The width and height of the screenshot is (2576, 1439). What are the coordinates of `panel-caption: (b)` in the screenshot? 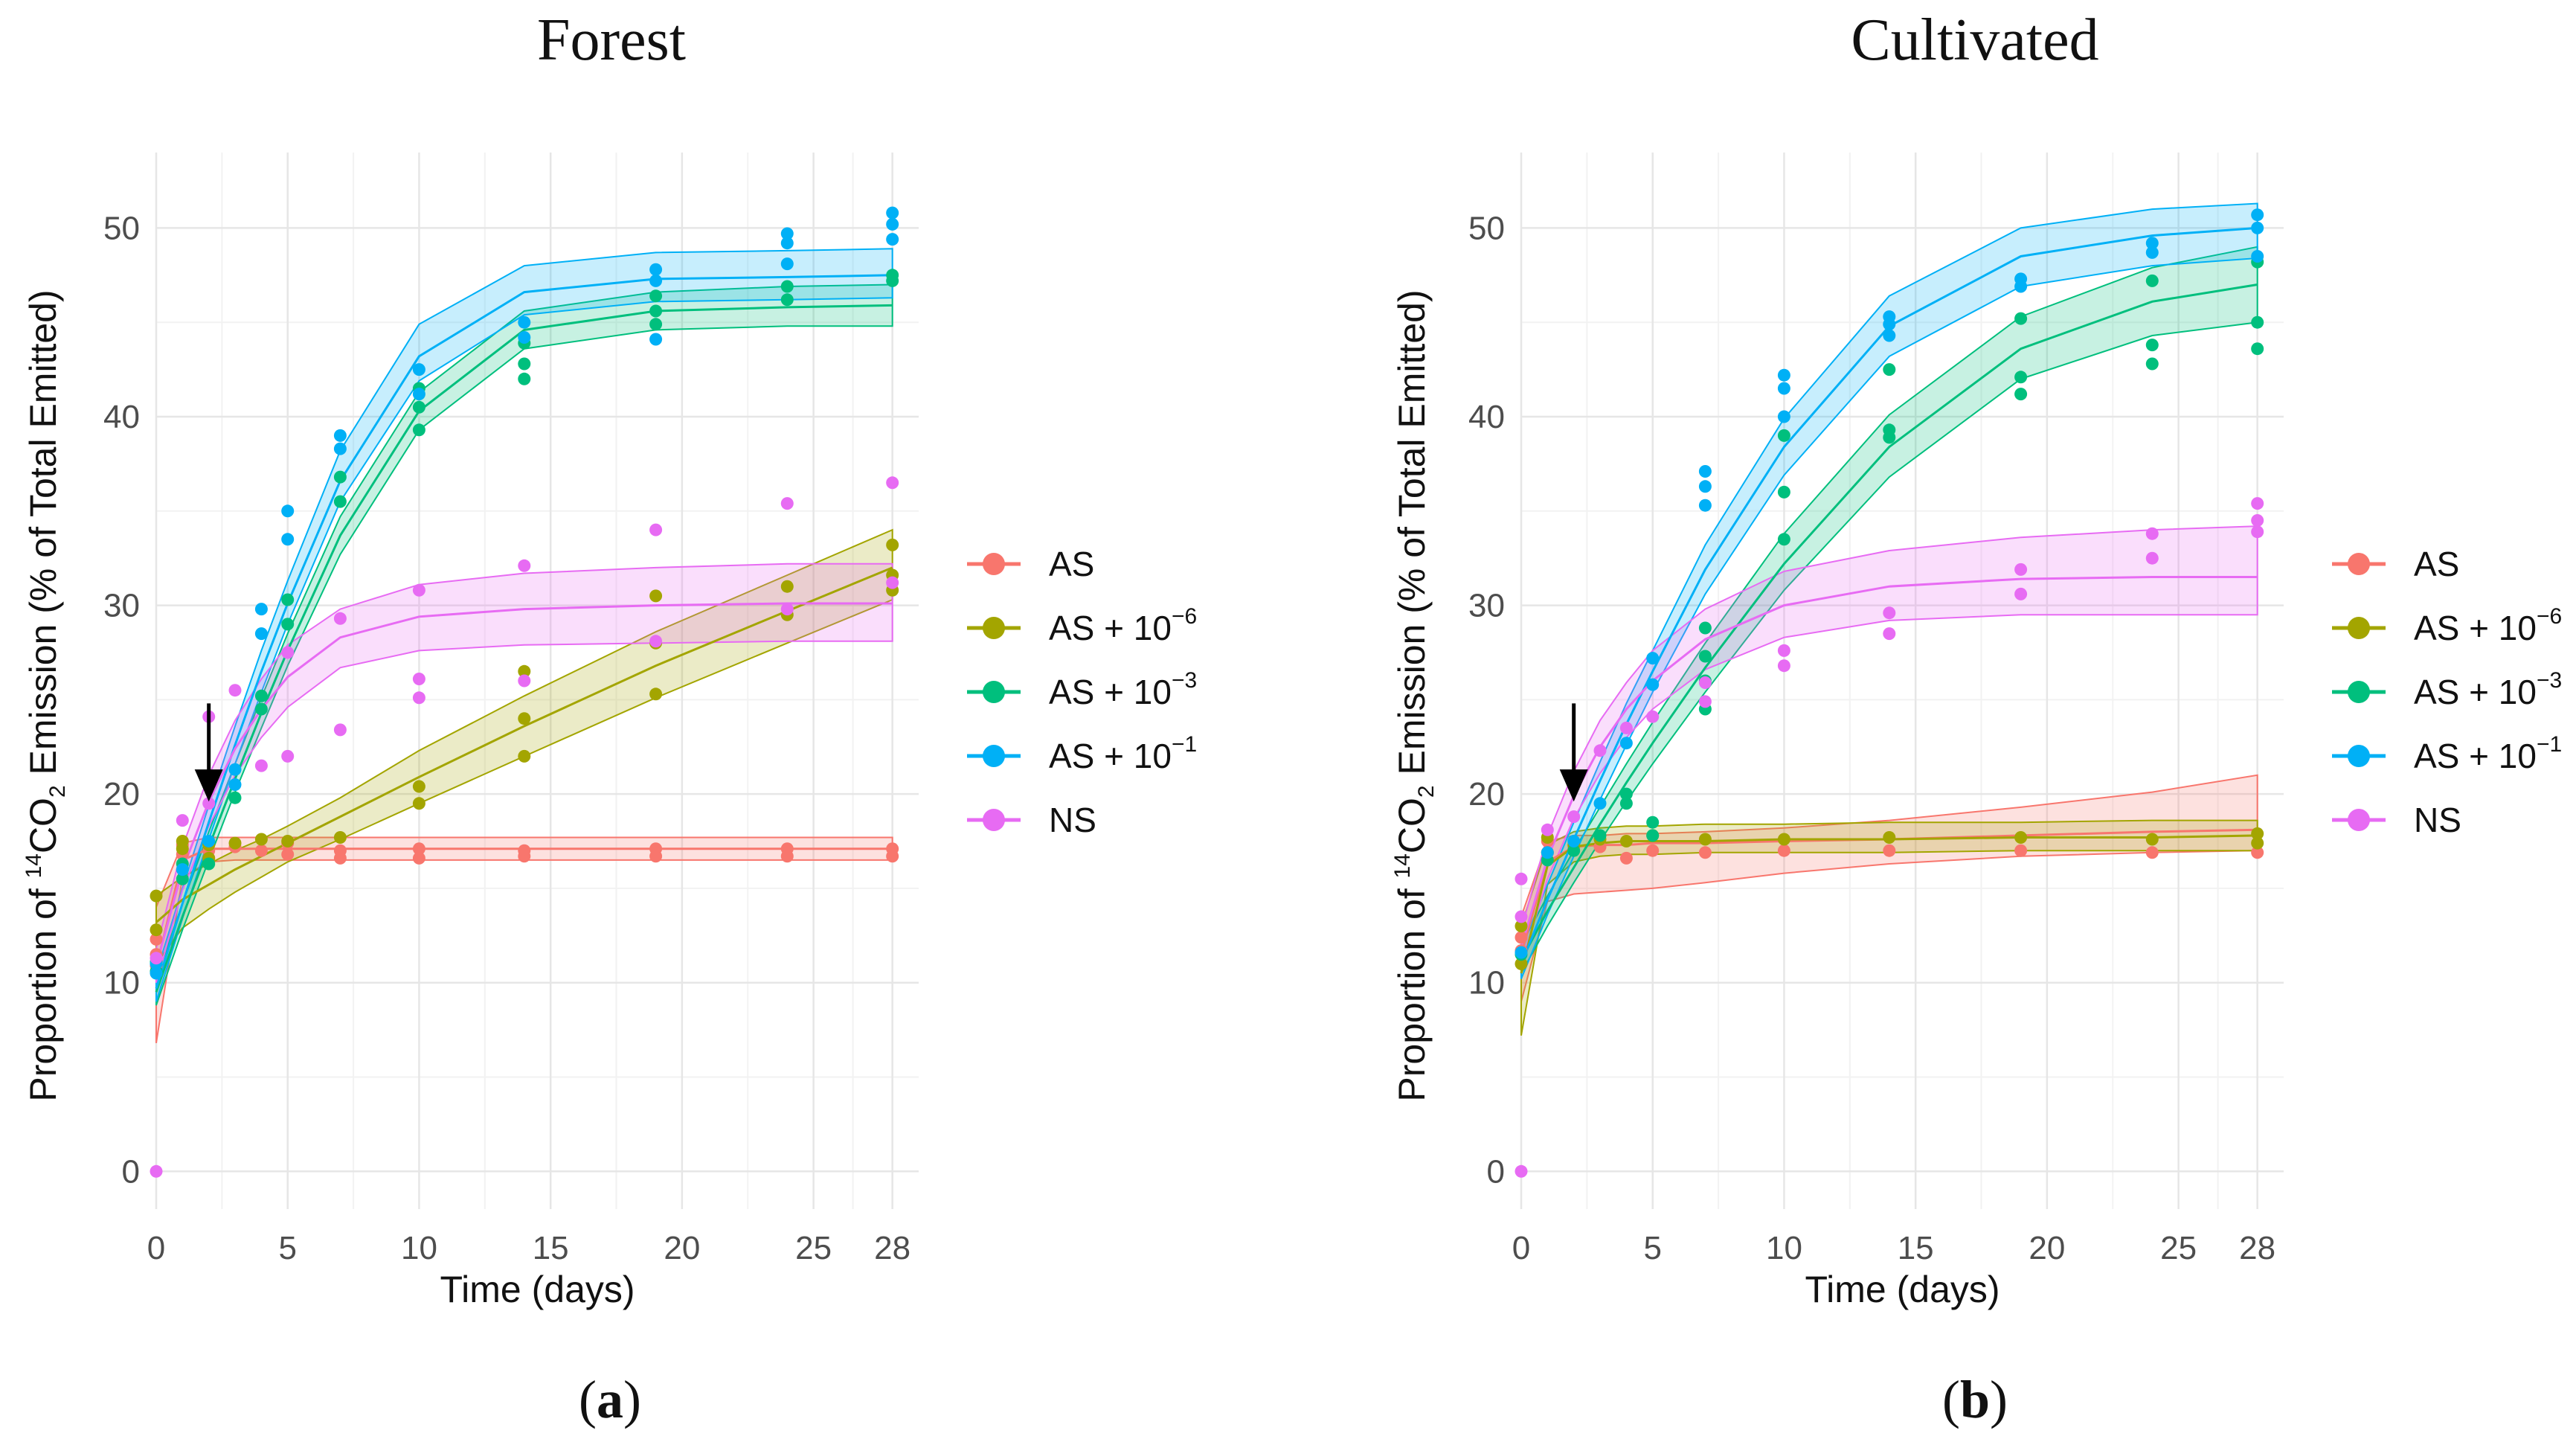 It's located at (1975, 1399).